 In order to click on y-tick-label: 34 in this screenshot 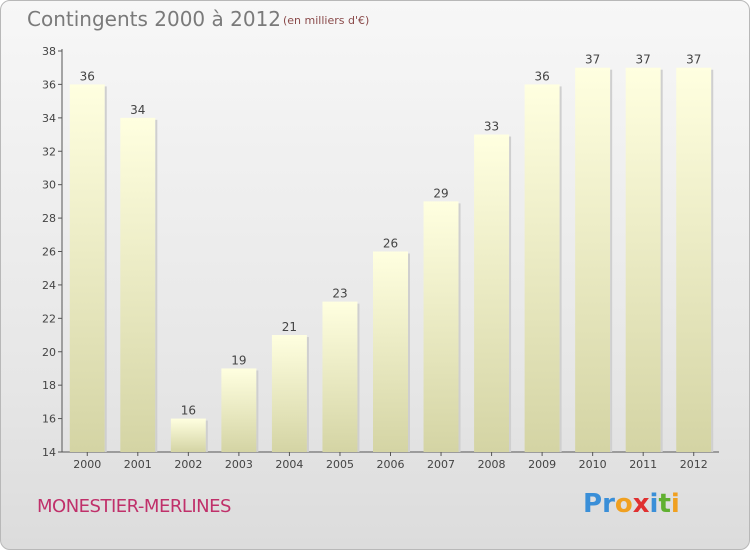, I will do `click(49, 118)`.